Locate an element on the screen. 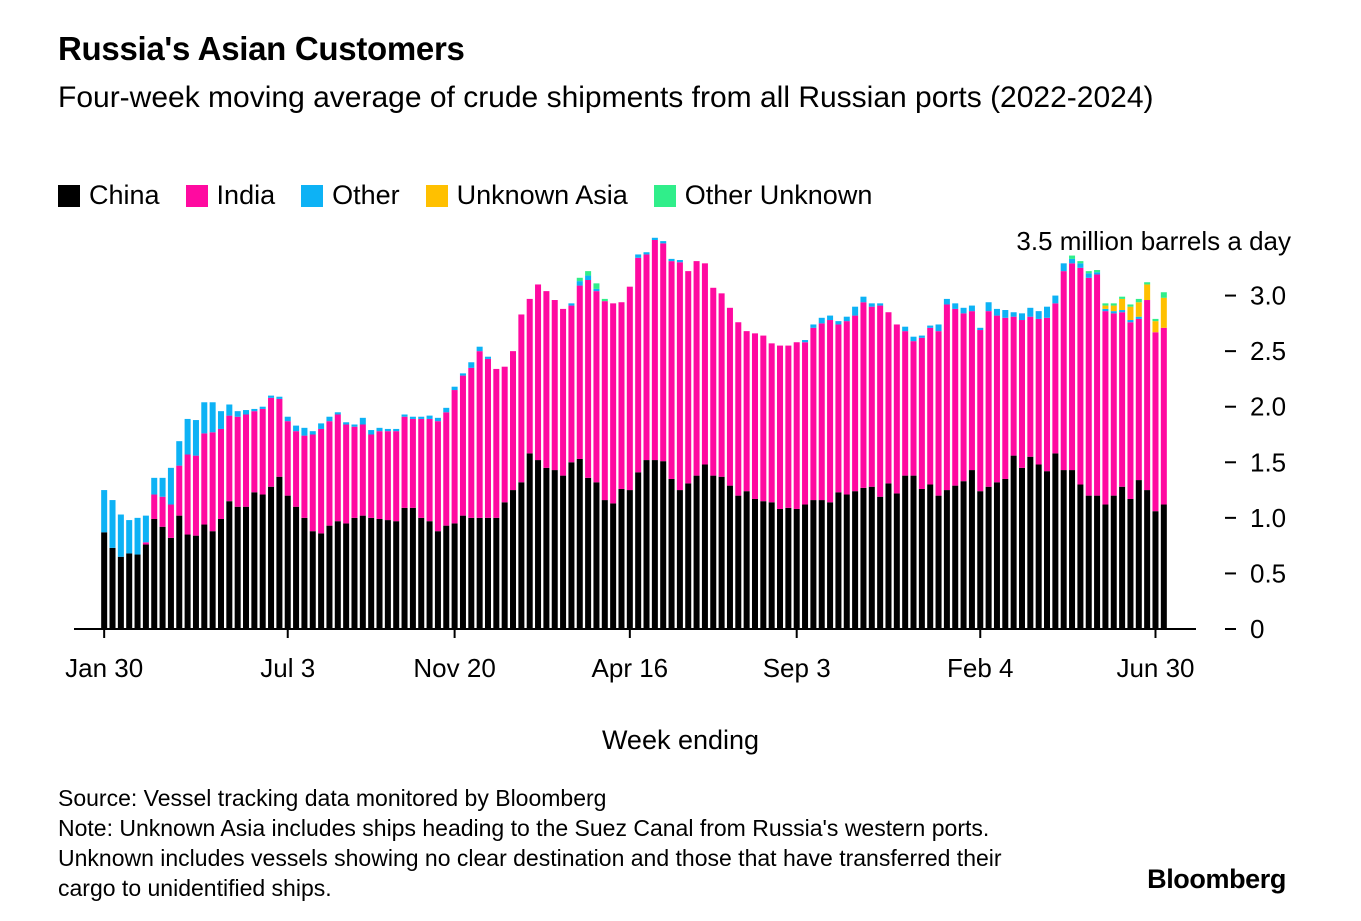 The width and height of the screenshot is (1361, 921). legend-swatch-unknown-asia is located at coordinates (436, 195).